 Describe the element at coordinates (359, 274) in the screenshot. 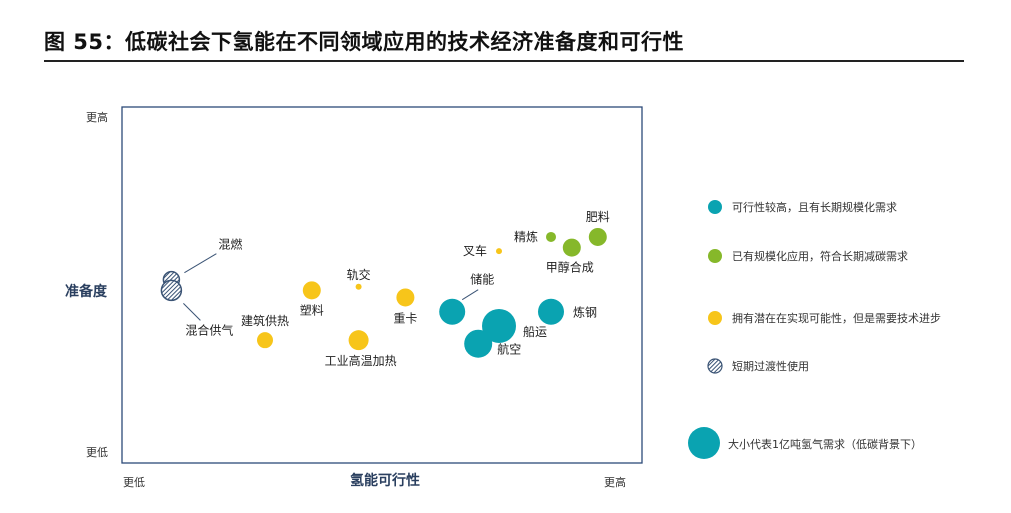

I see `bubble-label: 轨交` at that location.